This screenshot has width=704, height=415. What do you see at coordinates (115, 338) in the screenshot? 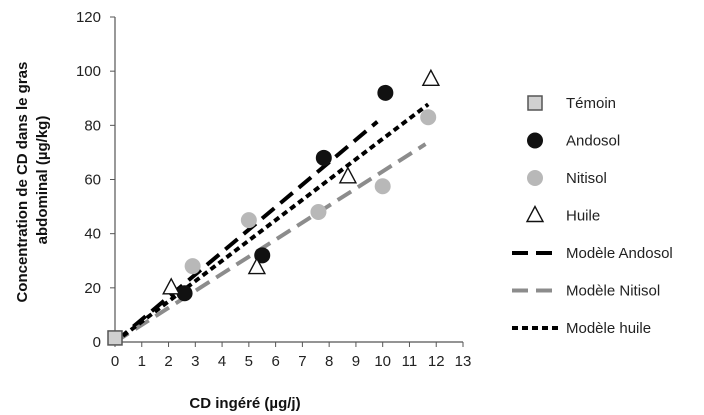
I see `point-témoin` at bounding box center [115, 338].